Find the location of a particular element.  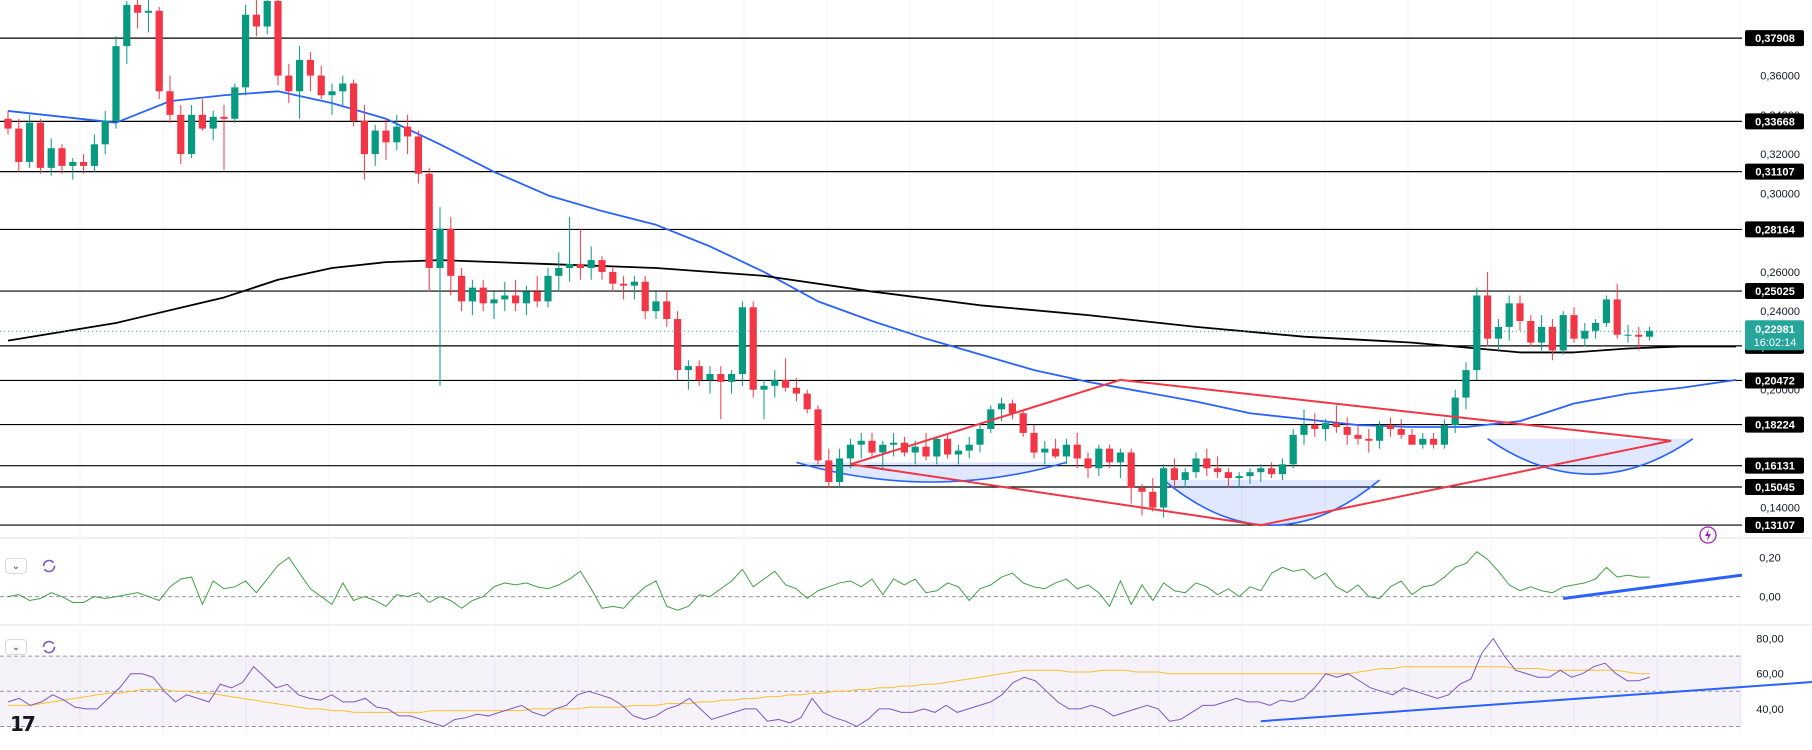

level-label: 0,18224 is located at coordinates (1775, 426).